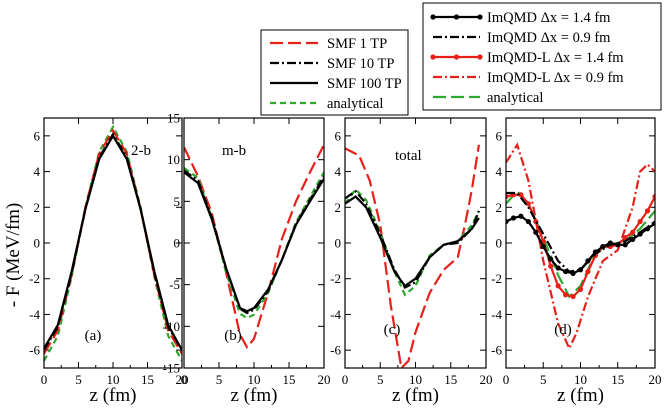  Describe the element at coordinates (499, 135) in the screenshot. I see `y-tick-label: 6` at that location.